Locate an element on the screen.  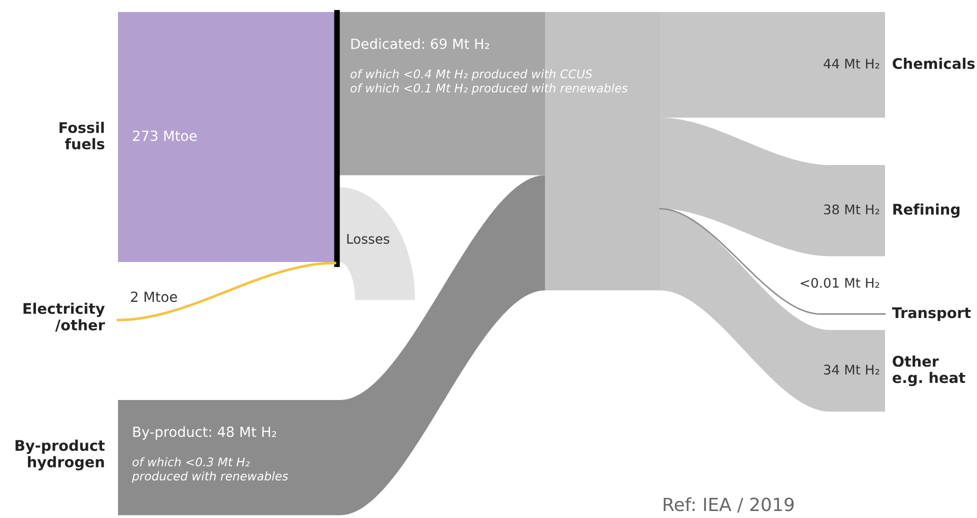
category-label: By-product hydrogen is located at coordinates (60, 455).